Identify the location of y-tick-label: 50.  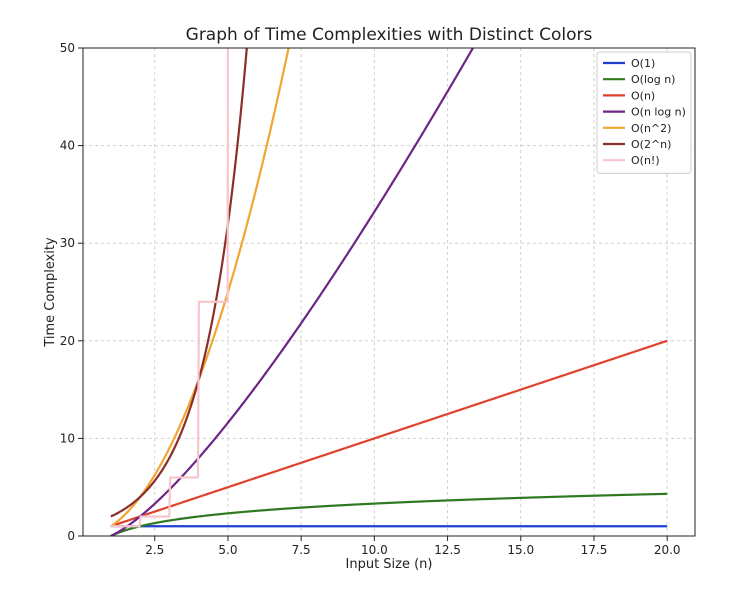
(67, 48).